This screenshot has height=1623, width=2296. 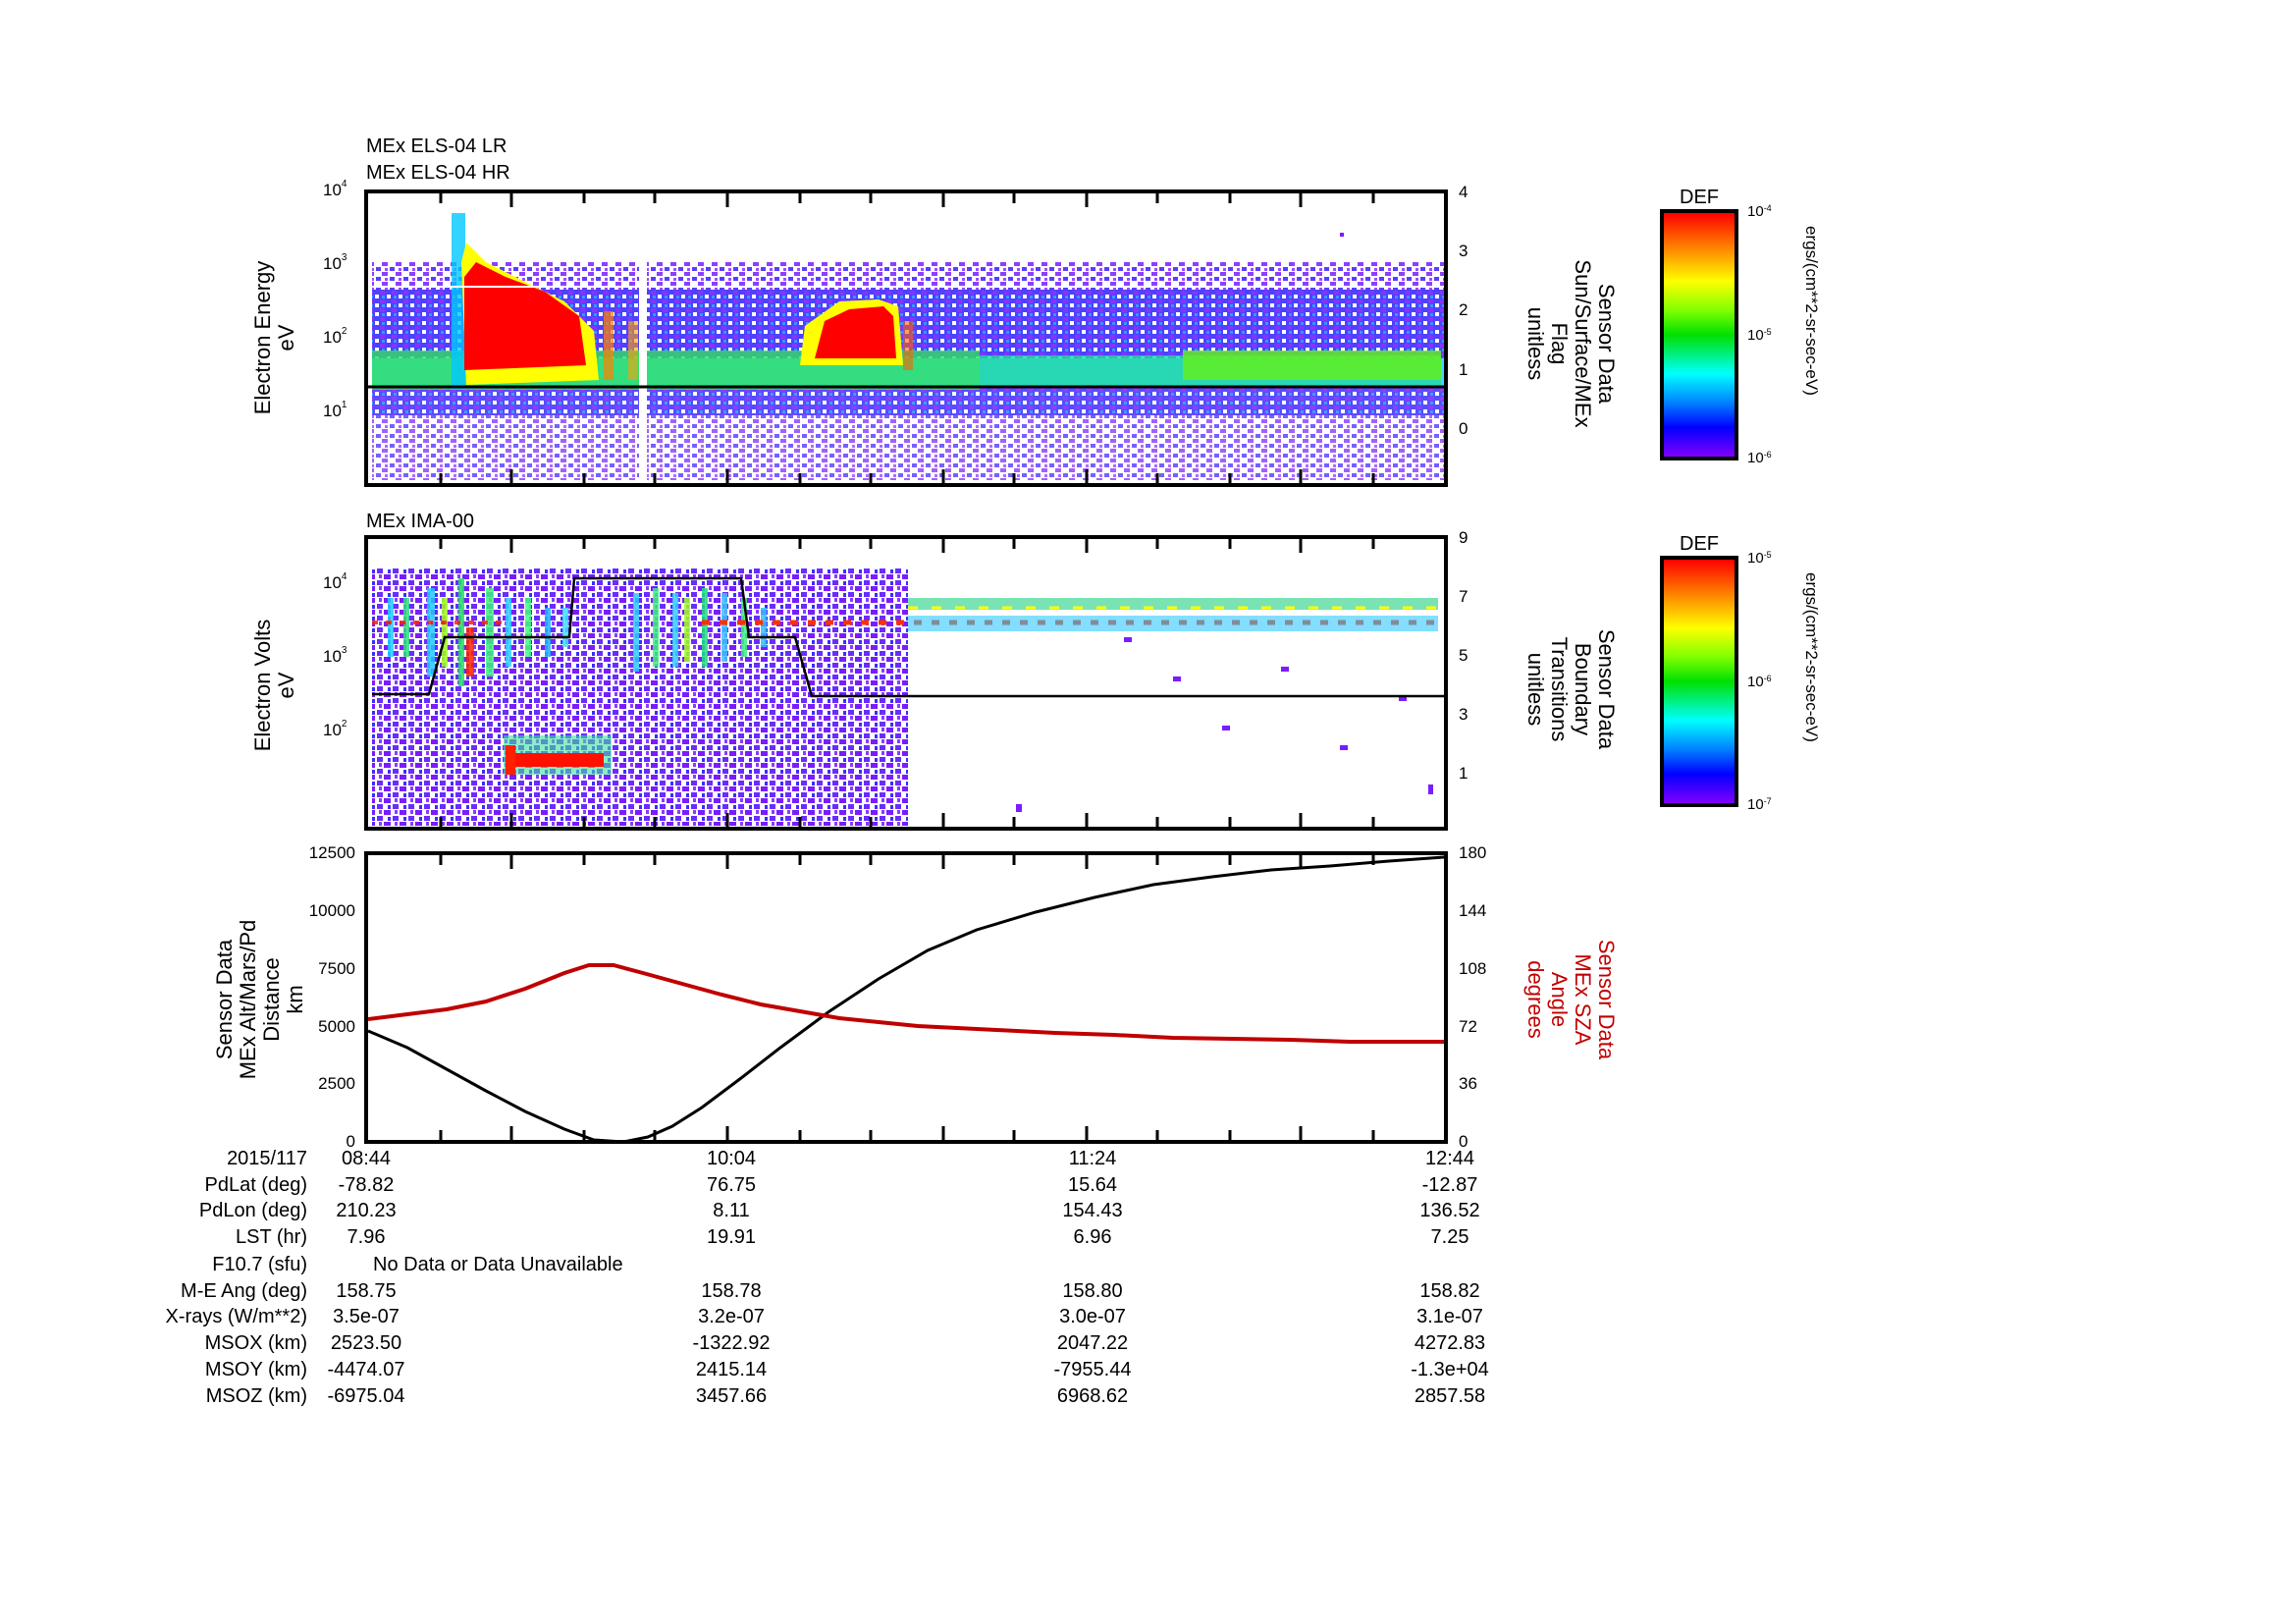 I want to click on panel2-ytick-1e3: 10³, so click(x=335, y=655).